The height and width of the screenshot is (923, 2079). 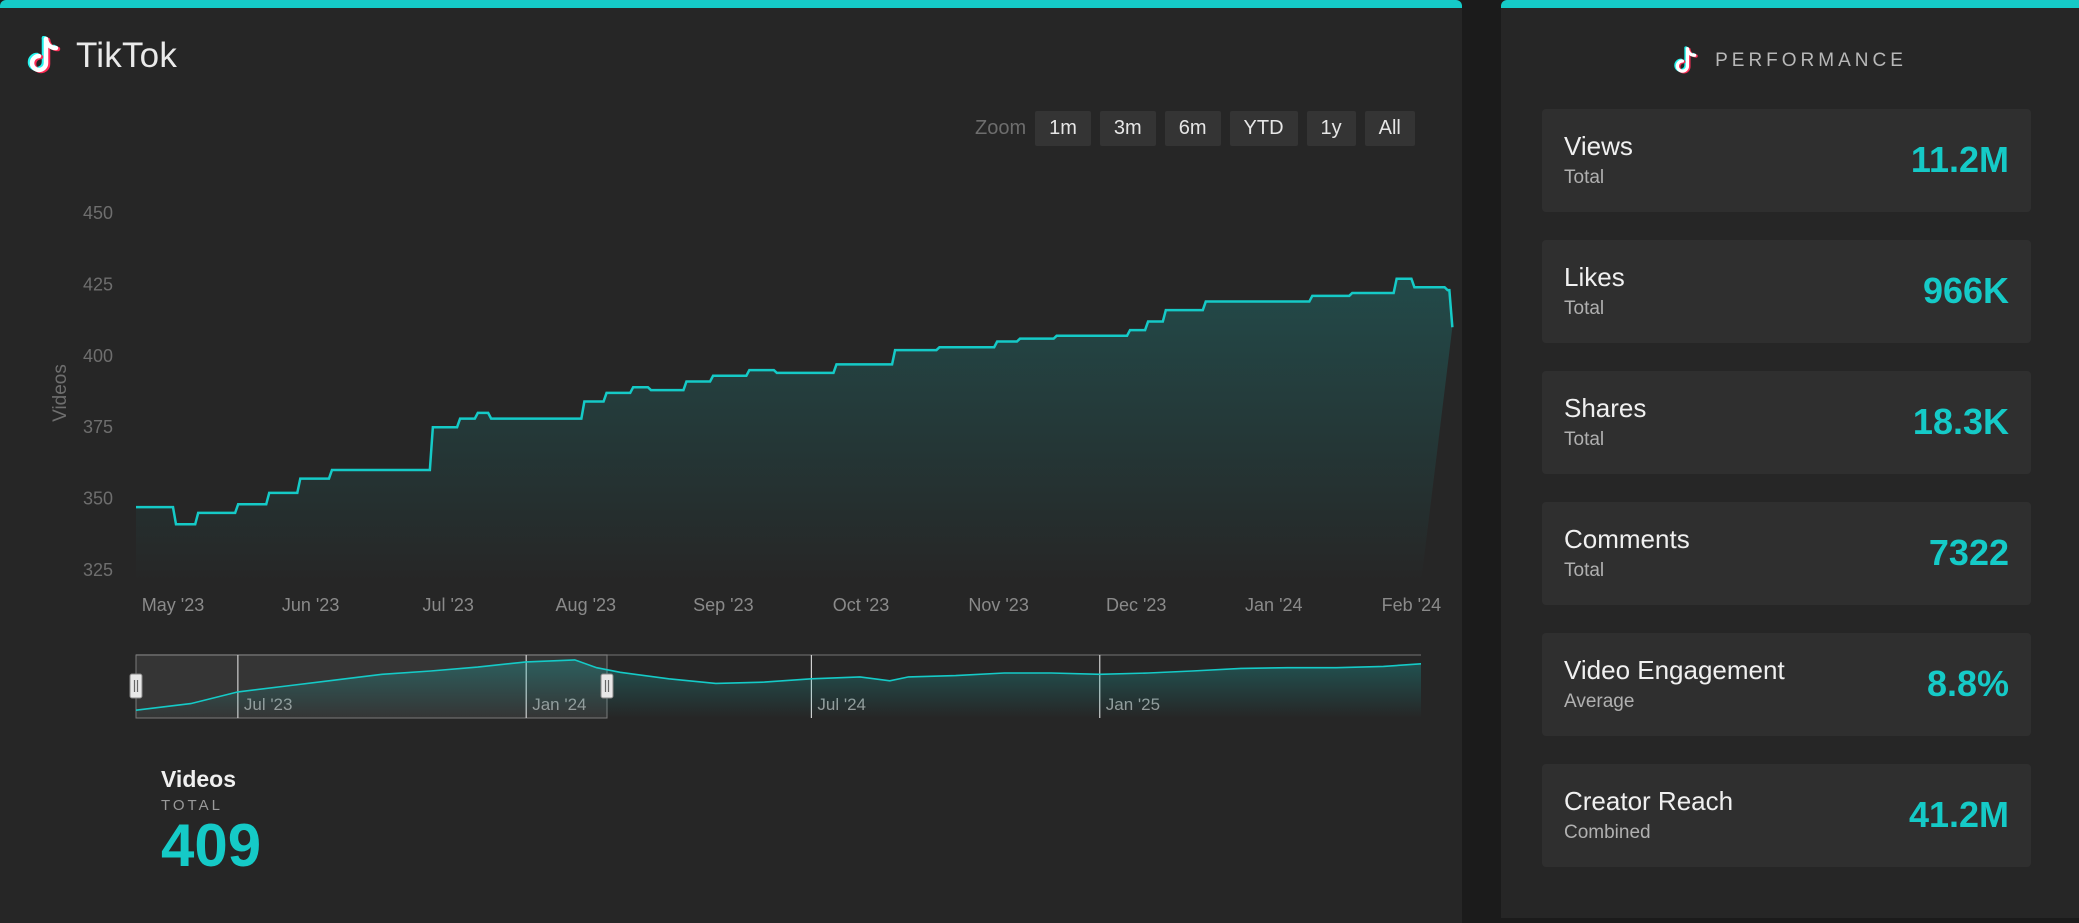 I want to click on x-tick-label: Jan '24, so click(x=1273, y=605).